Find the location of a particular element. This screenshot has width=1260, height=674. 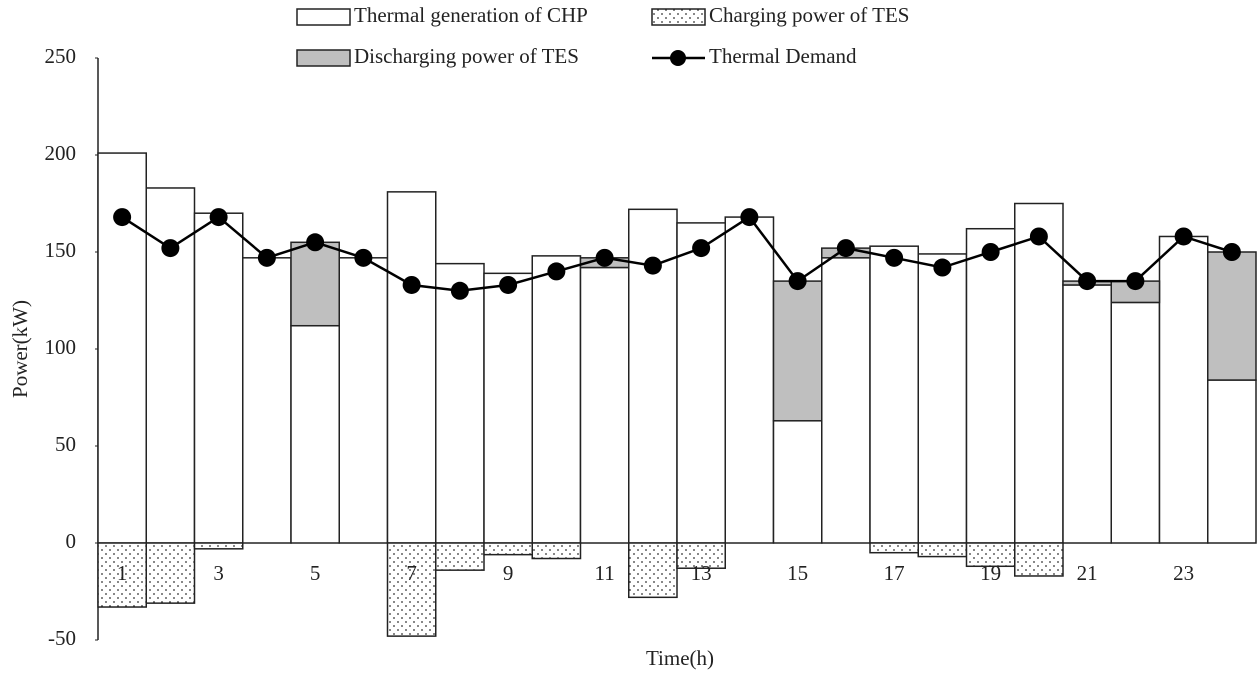

x-tick-label: 1 is located at coordinates (122, 573).